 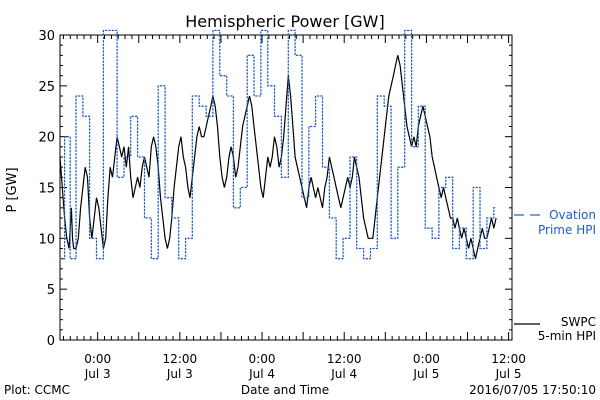 What do you see at coordinates (37, 390) in the screenshot?
I see `plot-credit: Plot: CCMC` at bounding box center [37, 390].